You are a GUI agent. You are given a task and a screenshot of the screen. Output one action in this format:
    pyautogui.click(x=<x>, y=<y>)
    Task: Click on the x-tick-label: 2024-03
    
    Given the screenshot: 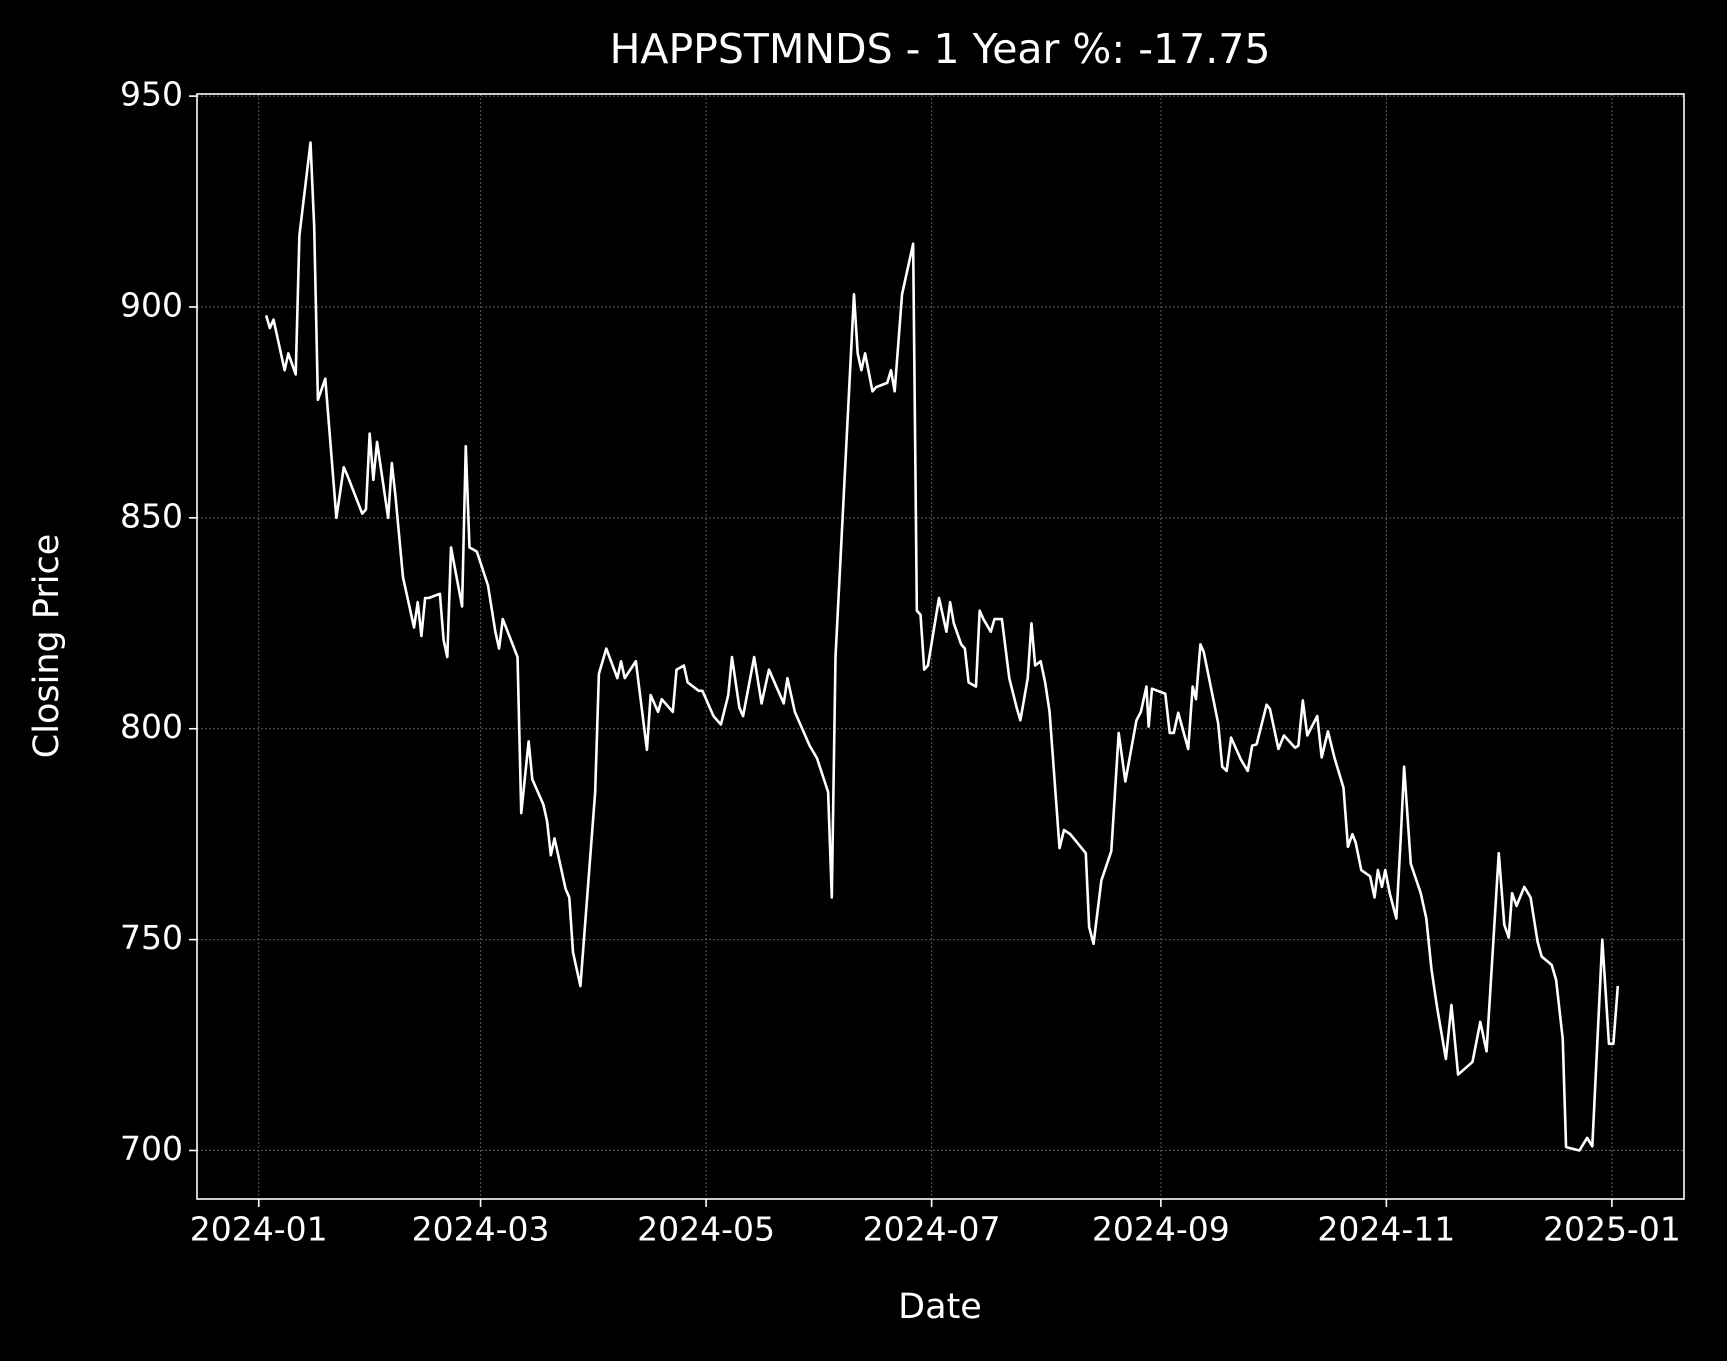 What is the action you would take?
    pyautogui.click(x=481, y=1229)
    